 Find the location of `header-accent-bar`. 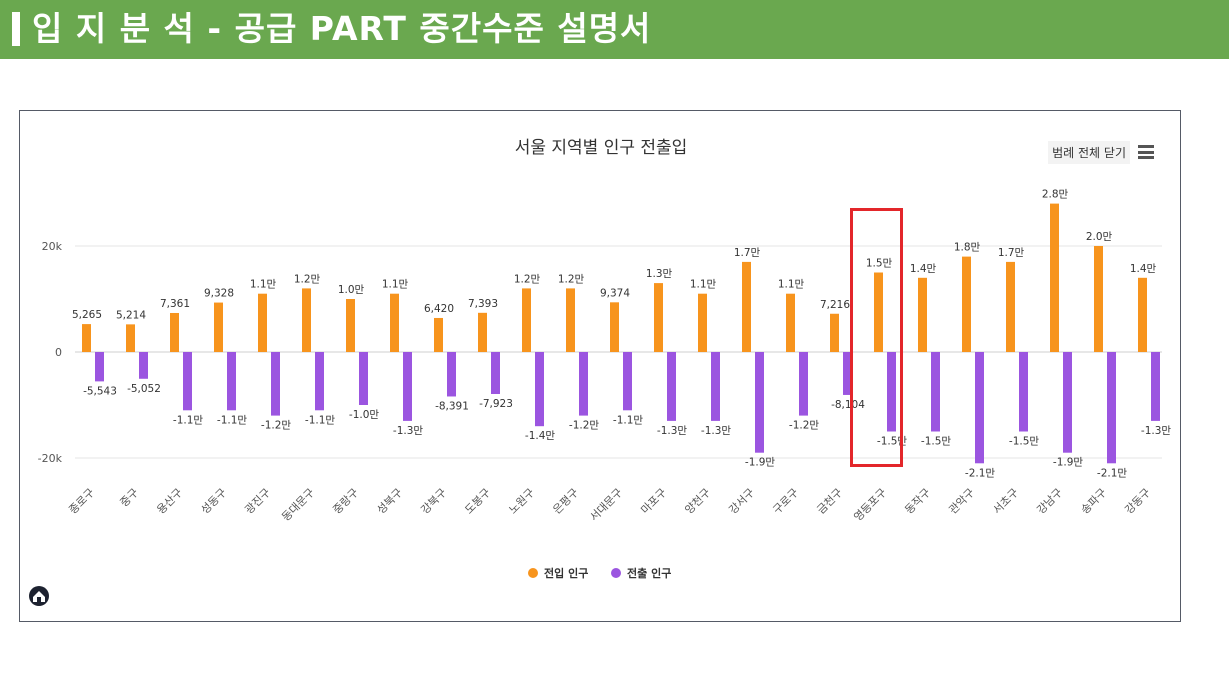

header-accent-bar is located at coordinates (16, 29).